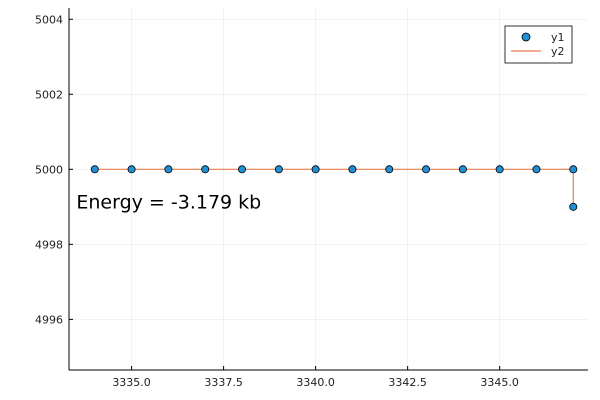 Image resolution: width=600 pixels, height=400 pixels. What do you see at coordinates (538, 44) in the screenshot?
I see `legend-box` at bounding box center [538, 44].